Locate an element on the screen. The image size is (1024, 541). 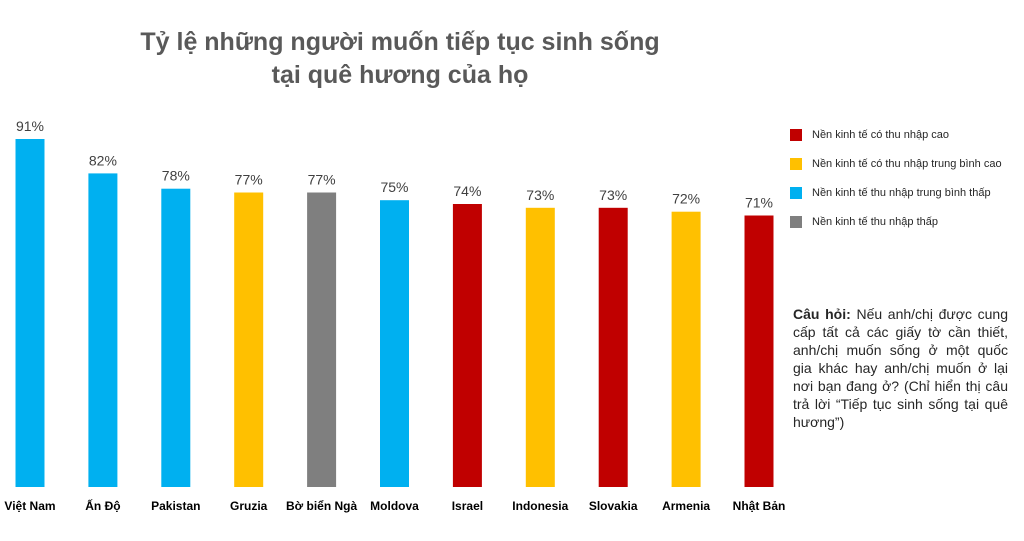
x-tick-label: Pakistan is located at coordinates (175, 506).